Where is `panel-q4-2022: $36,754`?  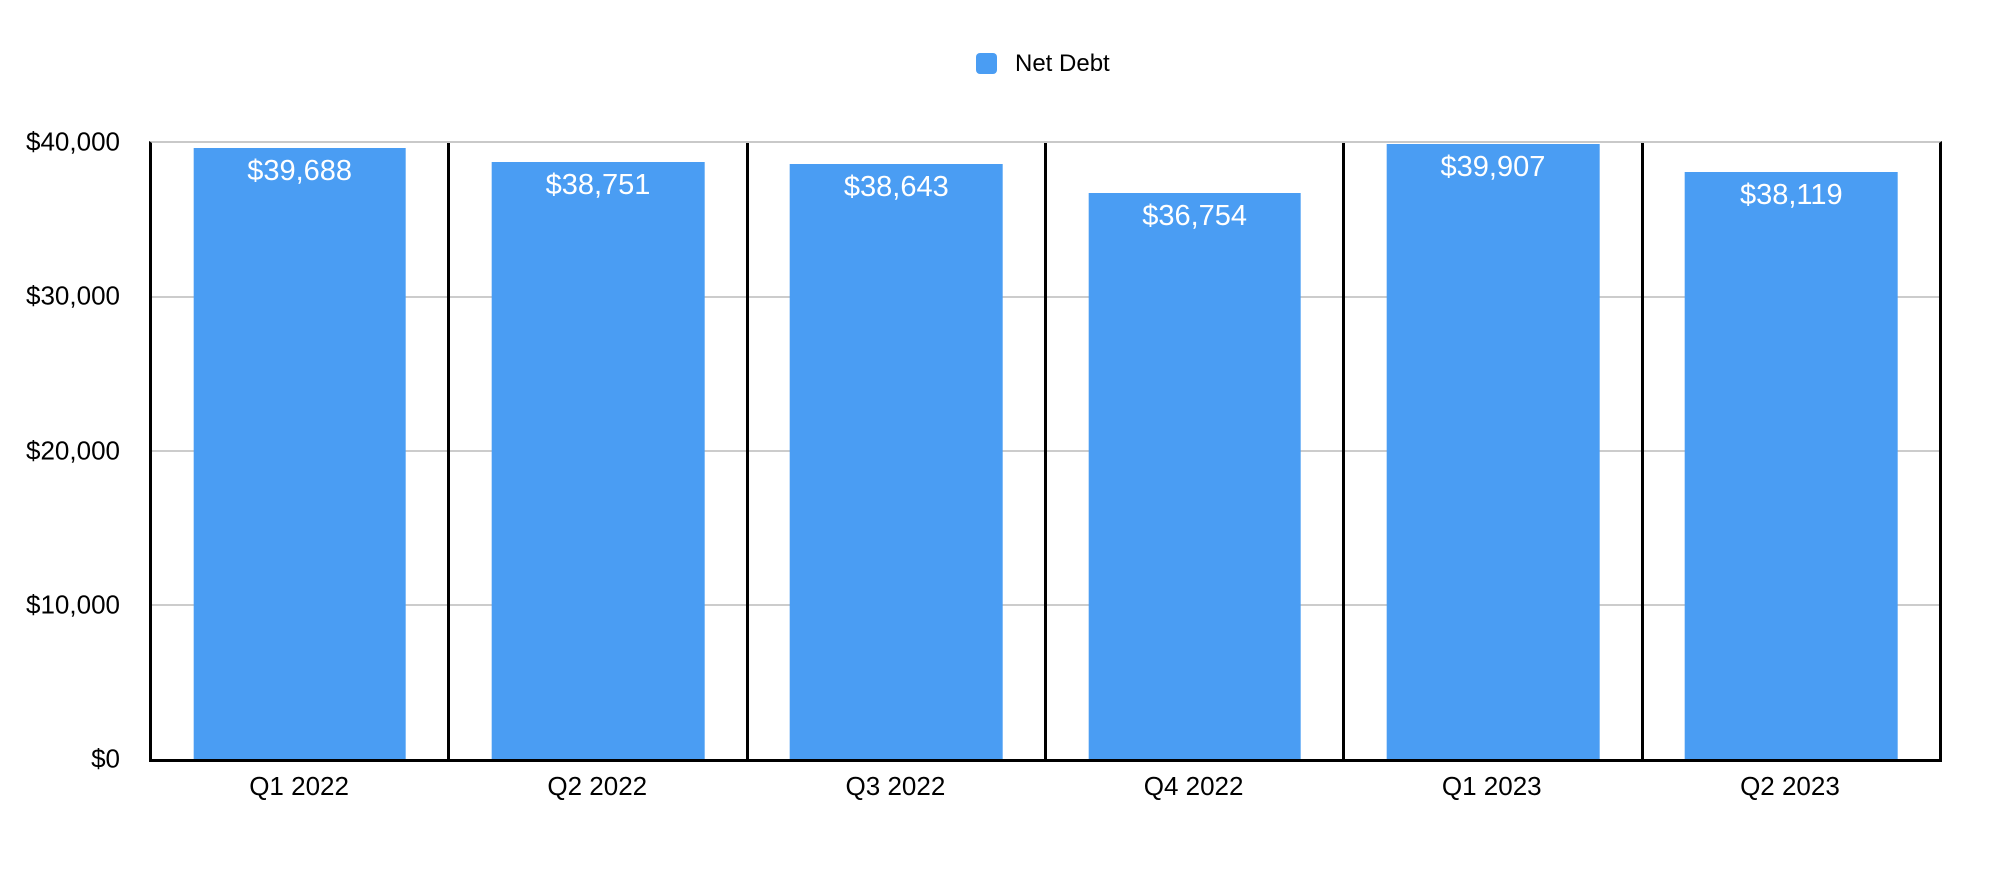 panel-q4-2022: $36,754 is located at coordinates (1196, 451).